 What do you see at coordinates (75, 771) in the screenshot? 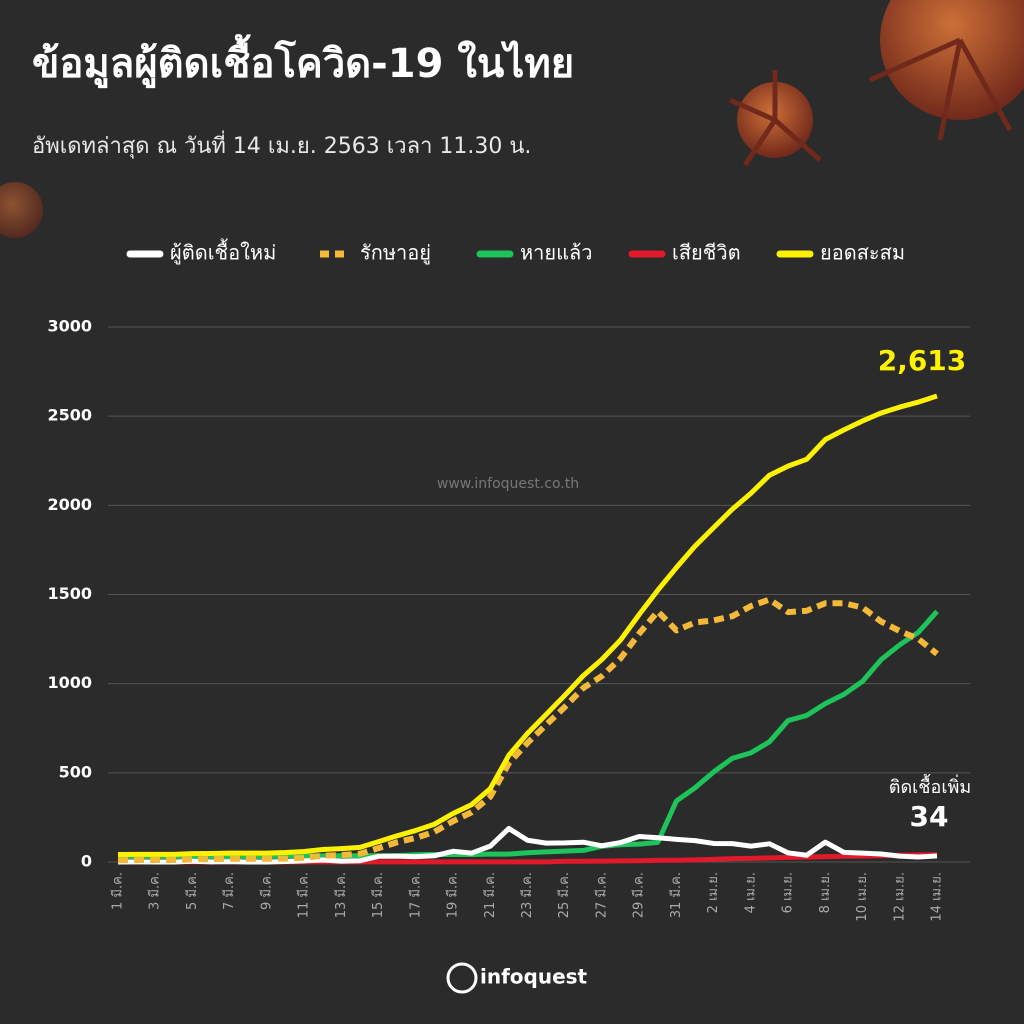
I see `y-tick-label: 500` at bounding box center [75, 771].